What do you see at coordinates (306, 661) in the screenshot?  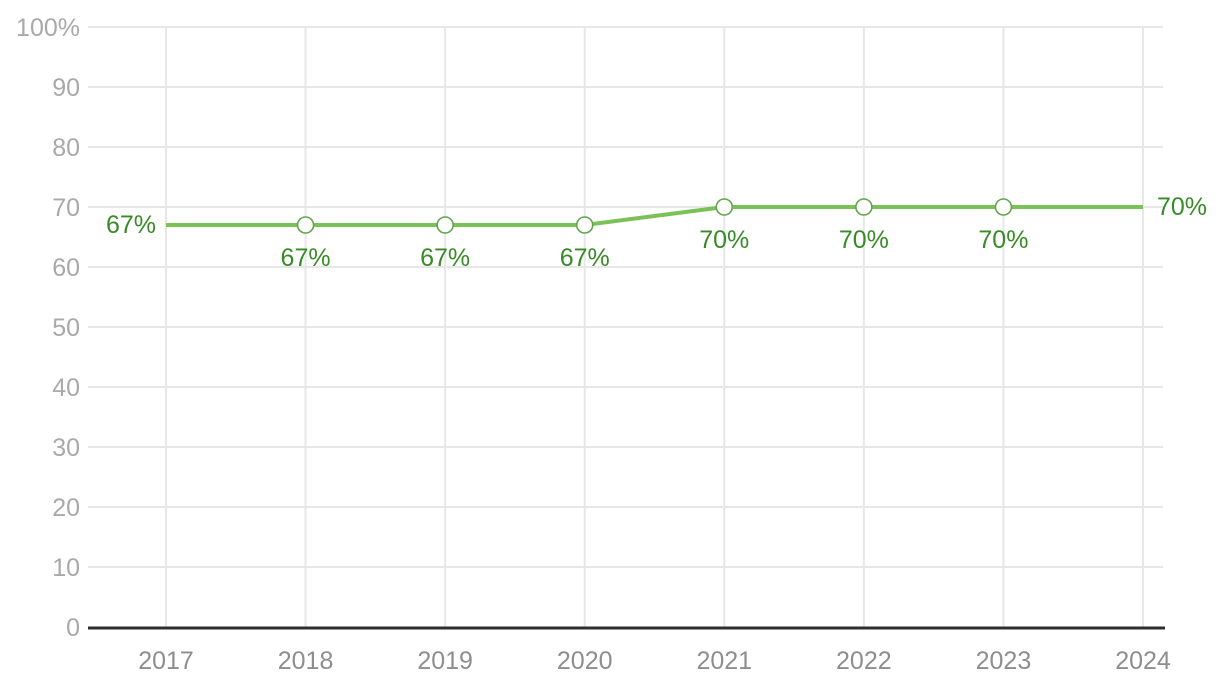 I see `x-axis-tick-label: 2018` at bounding box center [306, 661].